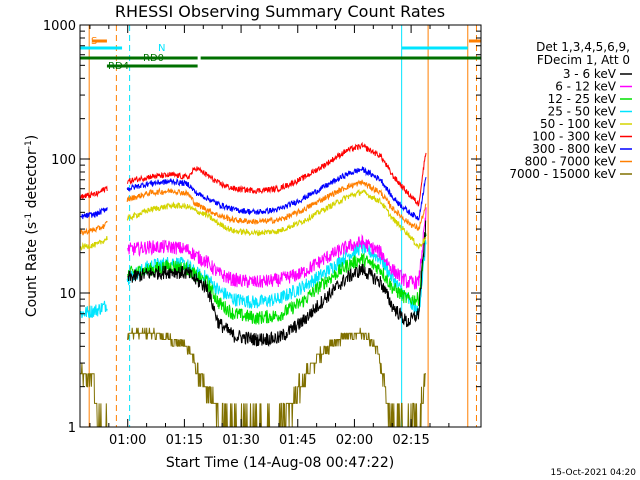  Describe the element at coordinates (29, 217) in the screenshot. I see `y-axis-label-sup-1: -1` at that location.